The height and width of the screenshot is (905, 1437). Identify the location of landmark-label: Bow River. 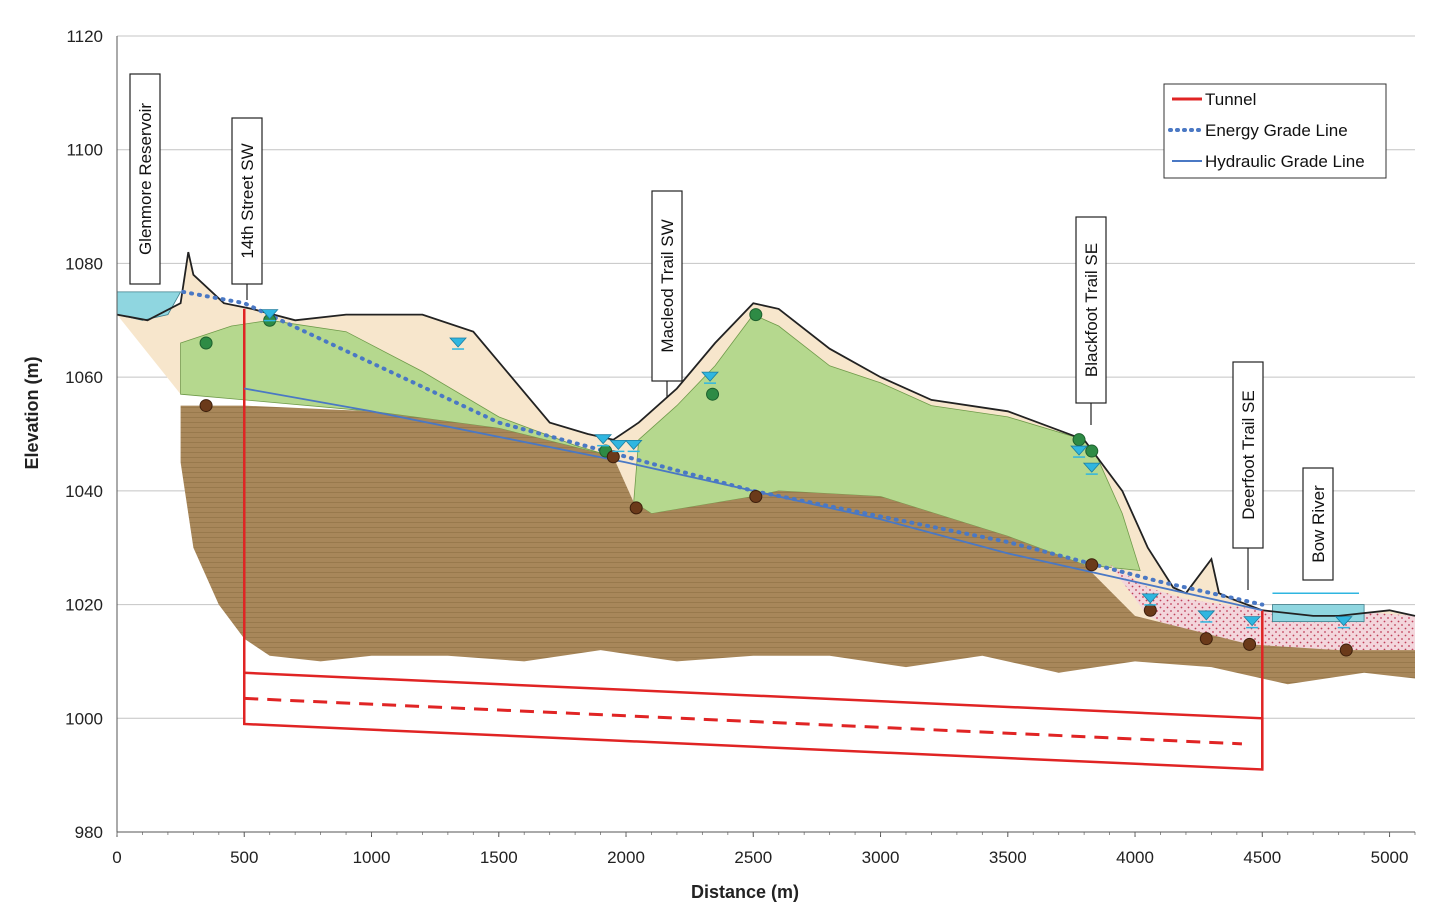
(1318, 524).